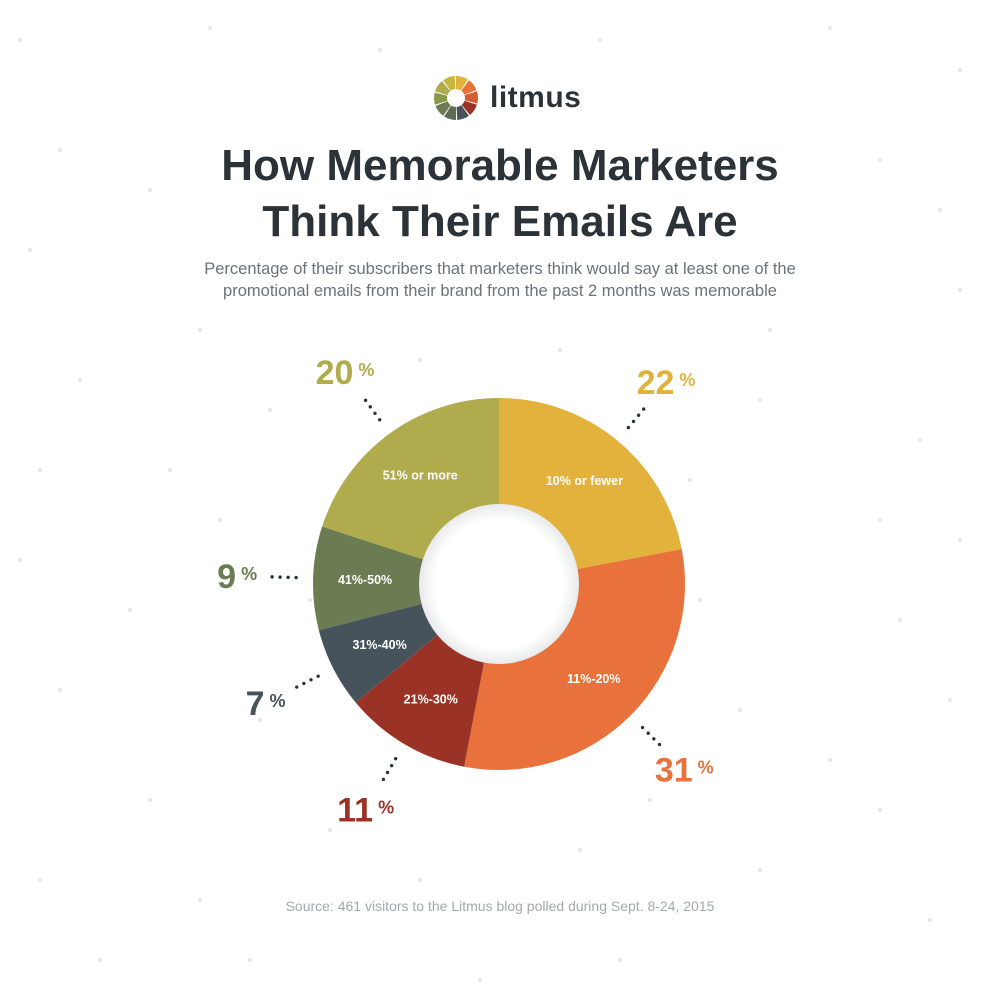  I want to click on slice-value-label: 31%, so click(684, 770).